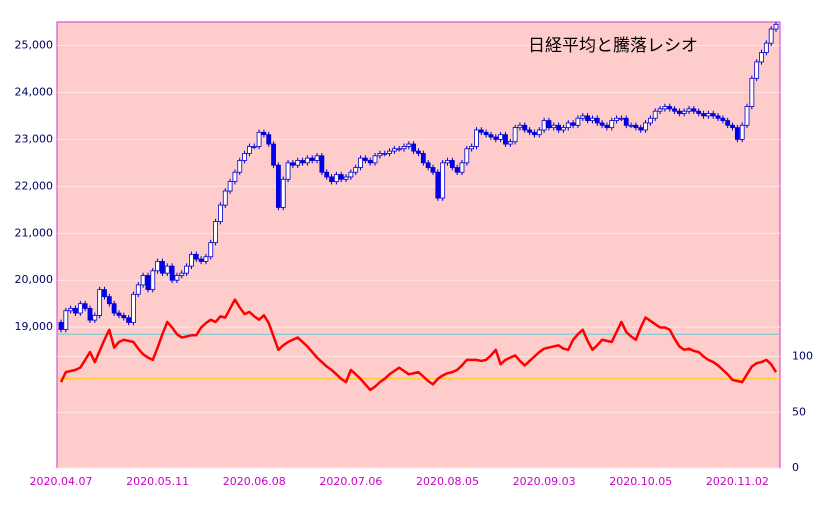 The height and width of the screenshot is (514, 825). Describe the element at coordinates (34, 185) in the screenshot. I see `y-tick-label: 22,000` at that location.